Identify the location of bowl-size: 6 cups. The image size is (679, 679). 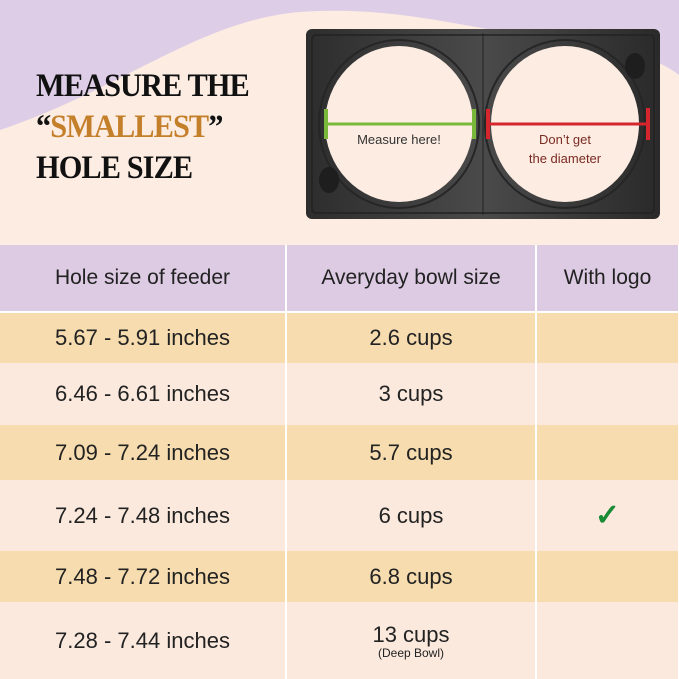
(411, 515).